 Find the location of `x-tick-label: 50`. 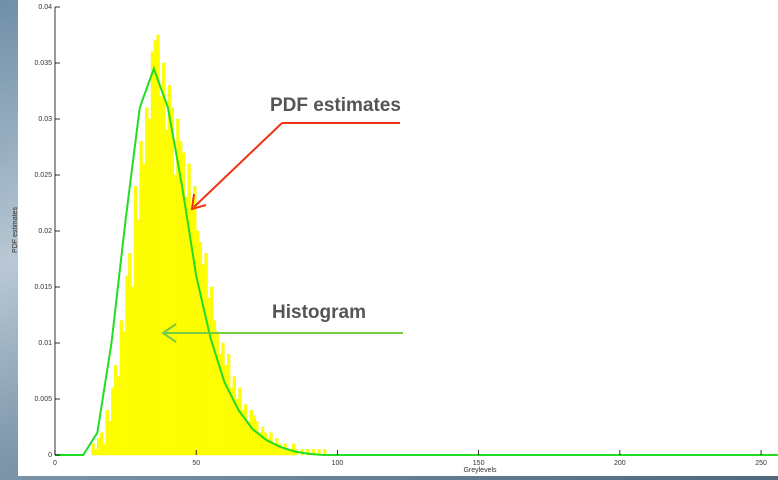

x-tick-label: 50 is located at coordinates (196, 463).